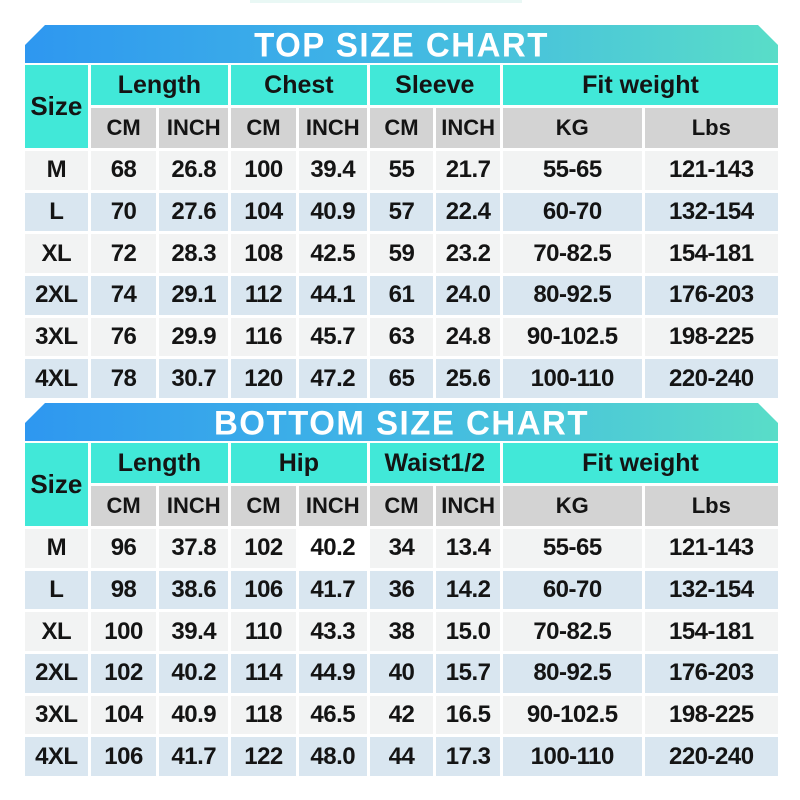  Describe the element at coordinates (572, 170) in the screenshot. I see `value-cell: 55-65` at that location.